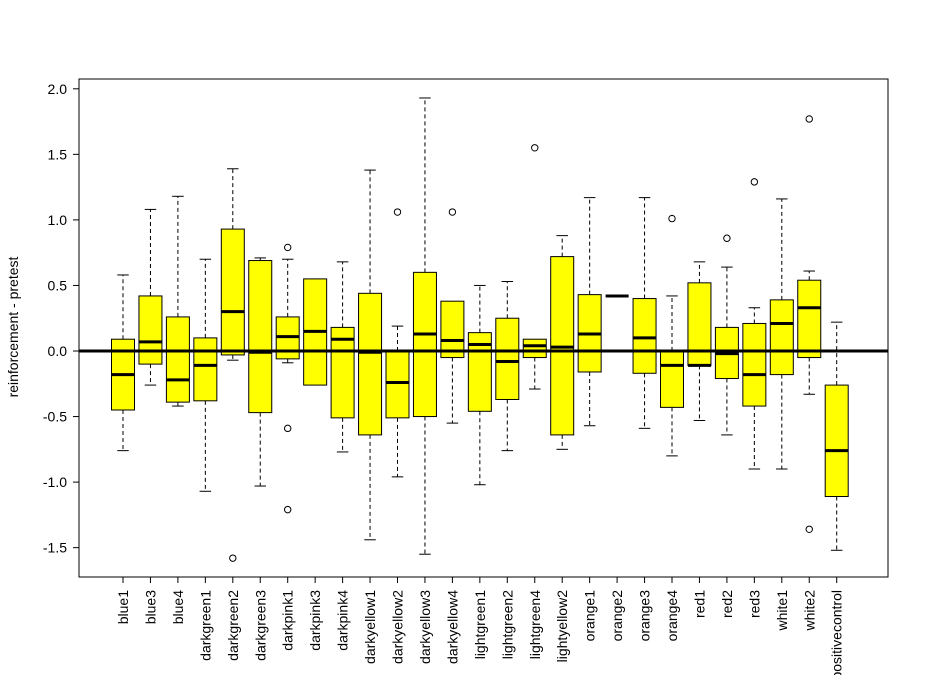 The image size is (929, 680). Describe the element at coordinates (398, 627) in the screenshot. I see `x-tick-label: darkyellow2` at that location.